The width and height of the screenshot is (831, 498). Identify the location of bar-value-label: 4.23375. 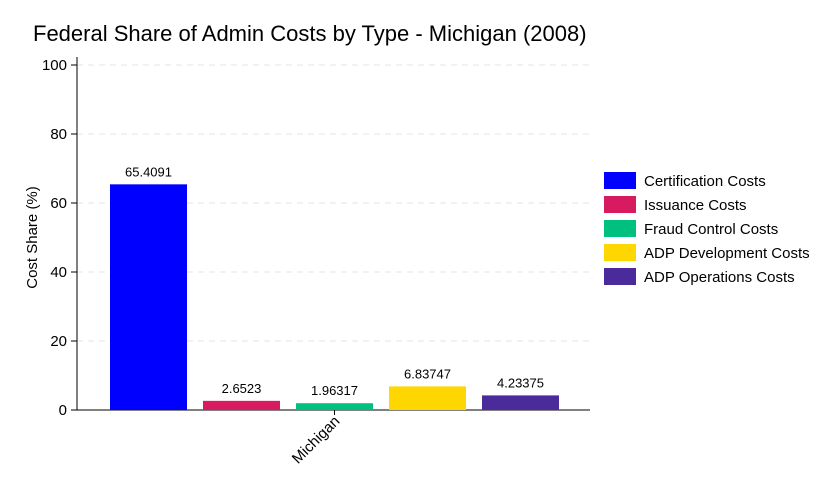
(520, 382).